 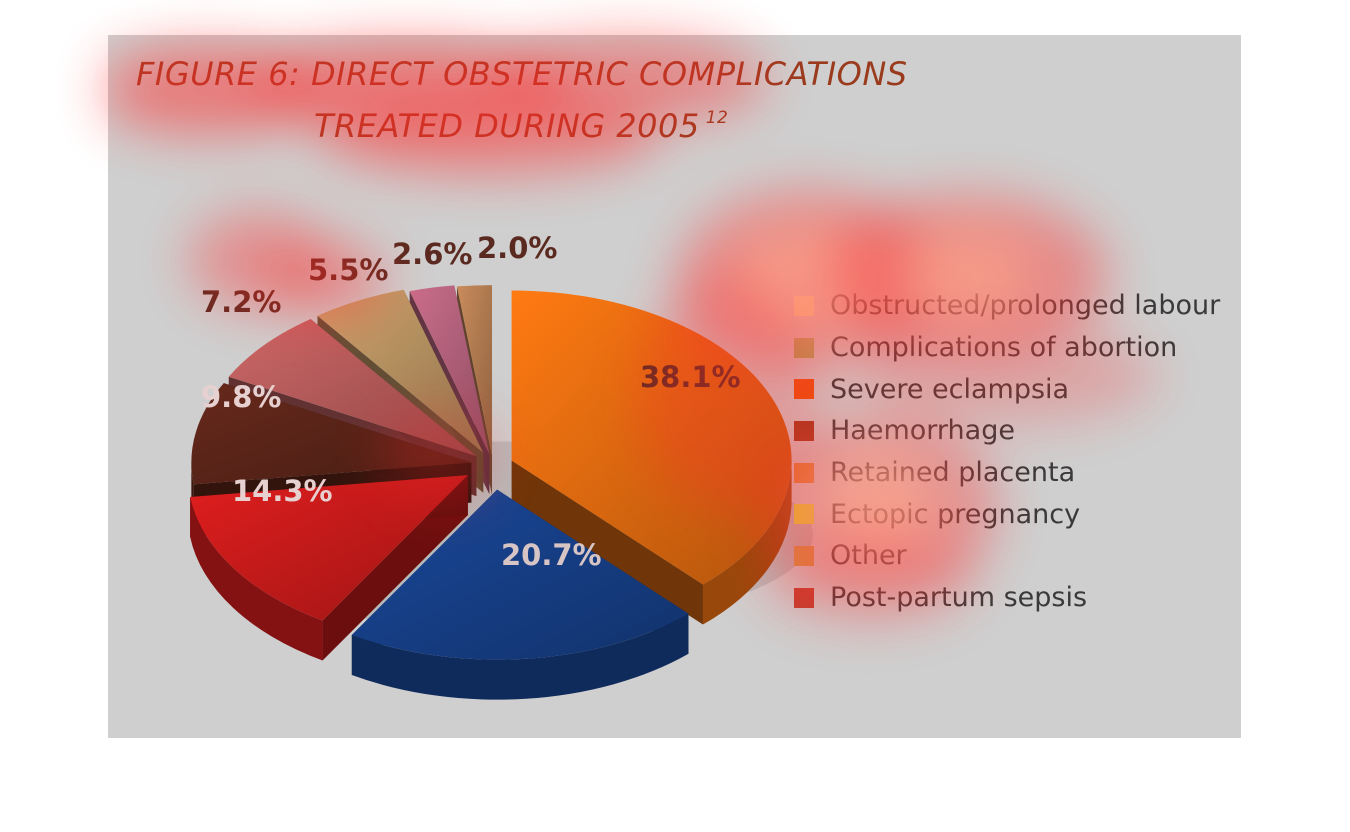 I want to click on slice-value-label-5: 7.2%, so click(x=241, y=302).